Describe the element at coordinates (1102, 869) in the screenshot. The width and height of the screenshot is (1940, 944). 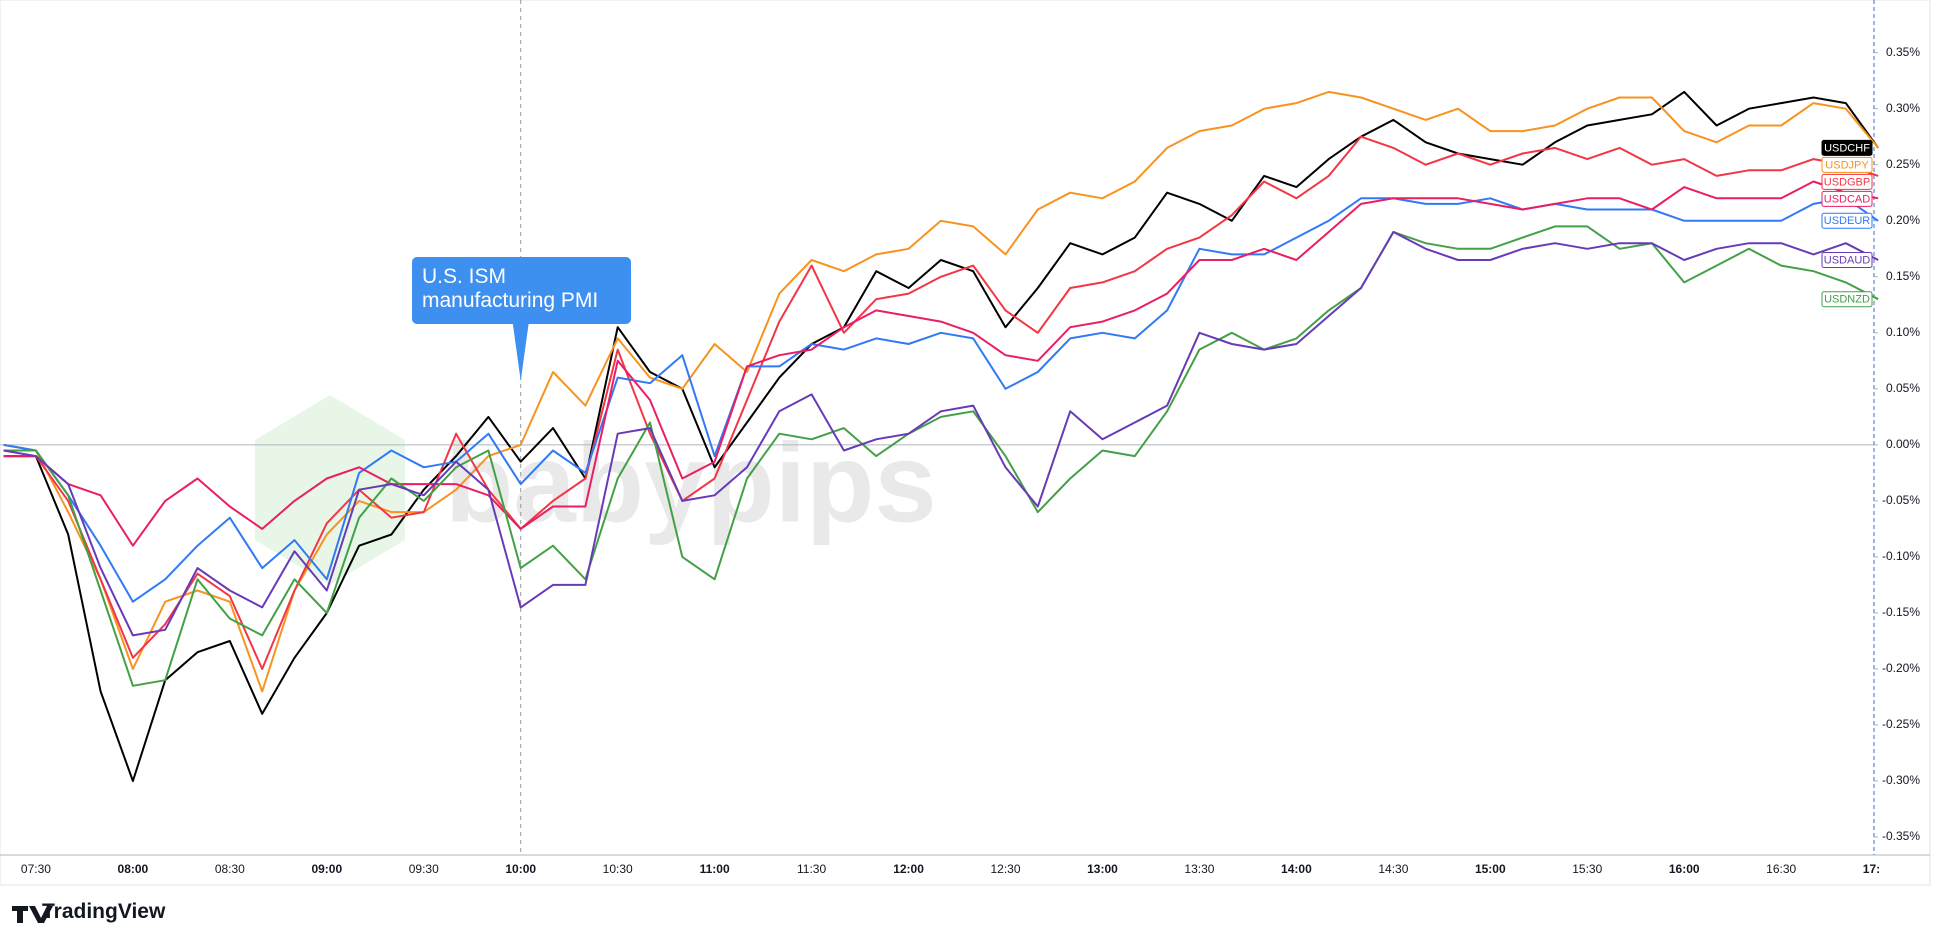
I see `x-tick-label: 13:00` at that location.